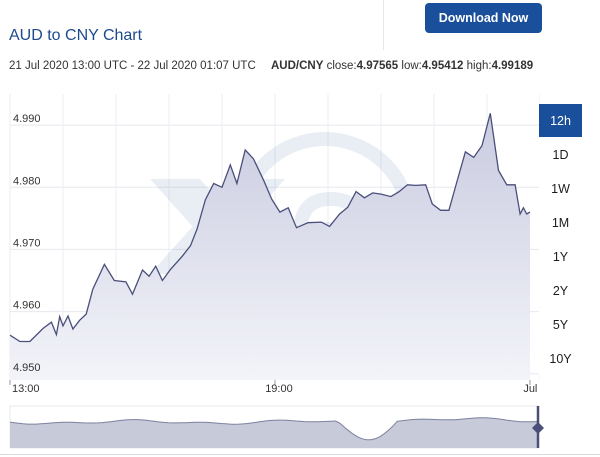 This screenshot has height=457, width=600. What do you see at coordinates (512, 66) in the screenshot?
I see `high-value: 4.99189` at bounding box center [512, 66].